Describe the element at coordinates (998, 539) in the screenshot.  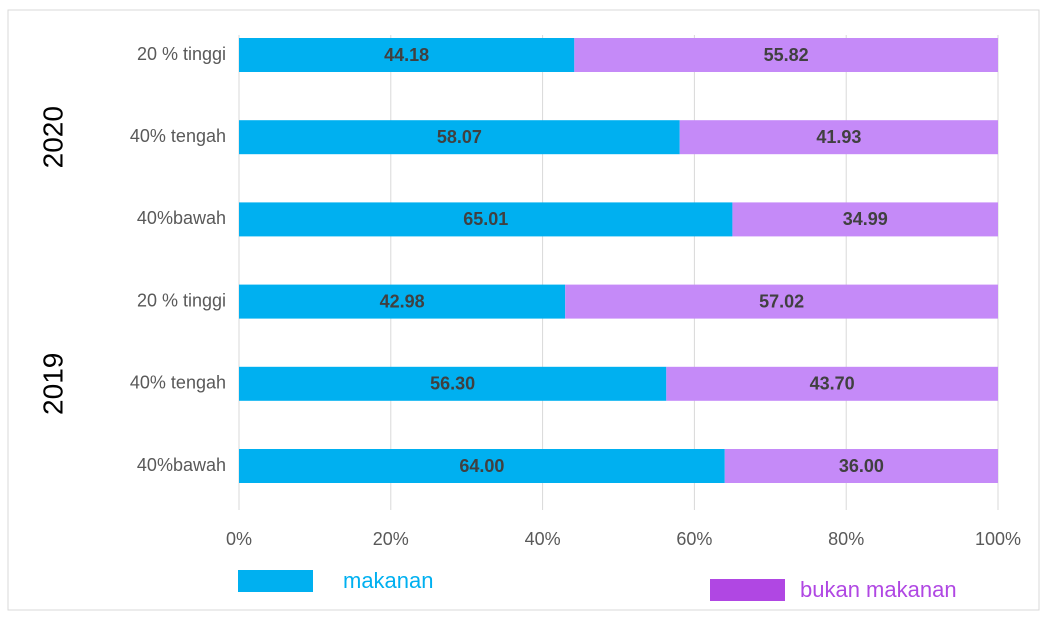
I see `x-tick-label: 100%` at that location.